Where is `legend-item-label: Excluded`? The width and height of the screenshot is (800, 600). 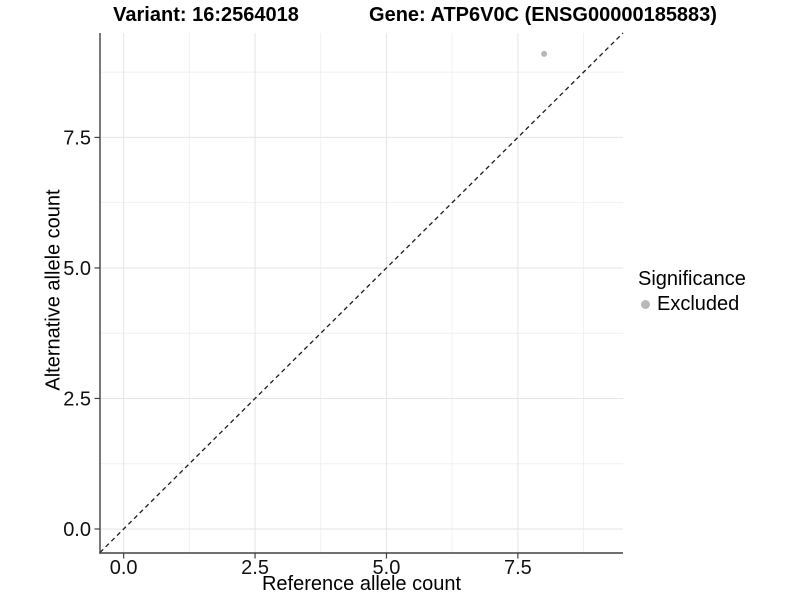 legend-item-label: Excluded is located at coordinates (698, 304).